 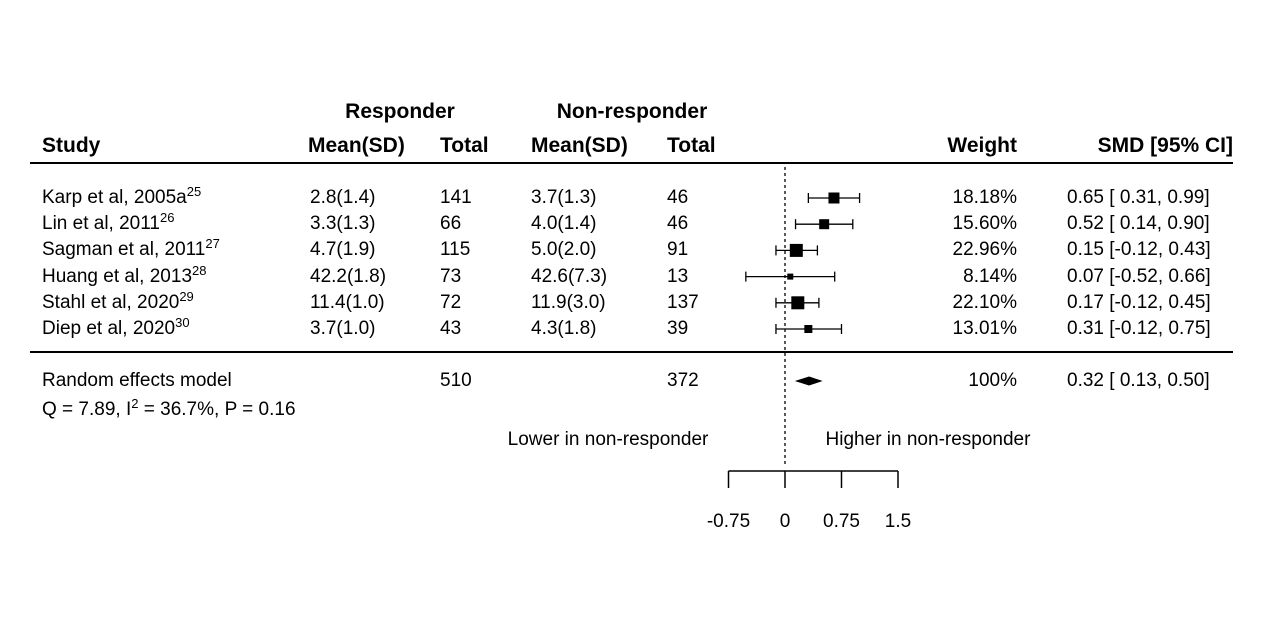 I want to click on smd-value: 0.52 [ 0.14, 0.90], so click(x=1138, y=224).